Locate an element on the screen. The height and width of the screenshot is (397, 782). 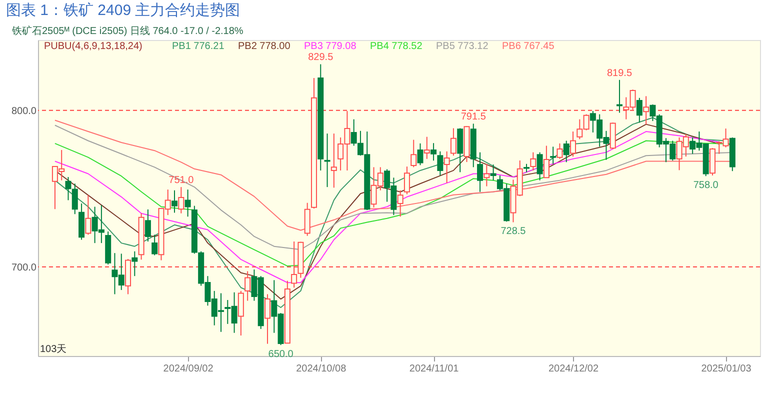
annotation: 819.5 is located at coordinates (619, 73).